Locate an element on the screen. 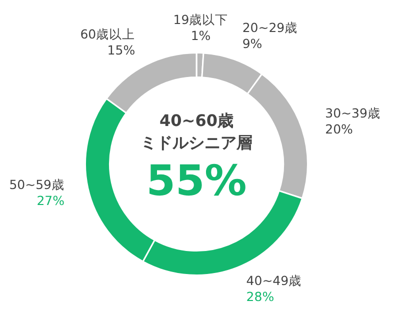  slice-label: 60歳以上 is located at coordinates (108, 34).